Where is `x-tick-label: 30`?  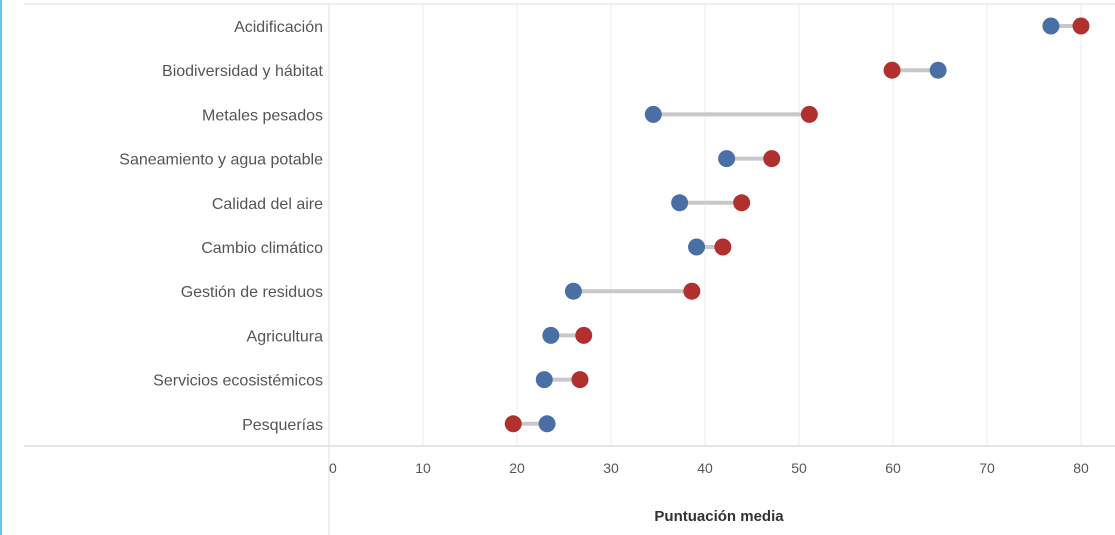 x-tick-label: 30 is located at coordinates (611, 468).